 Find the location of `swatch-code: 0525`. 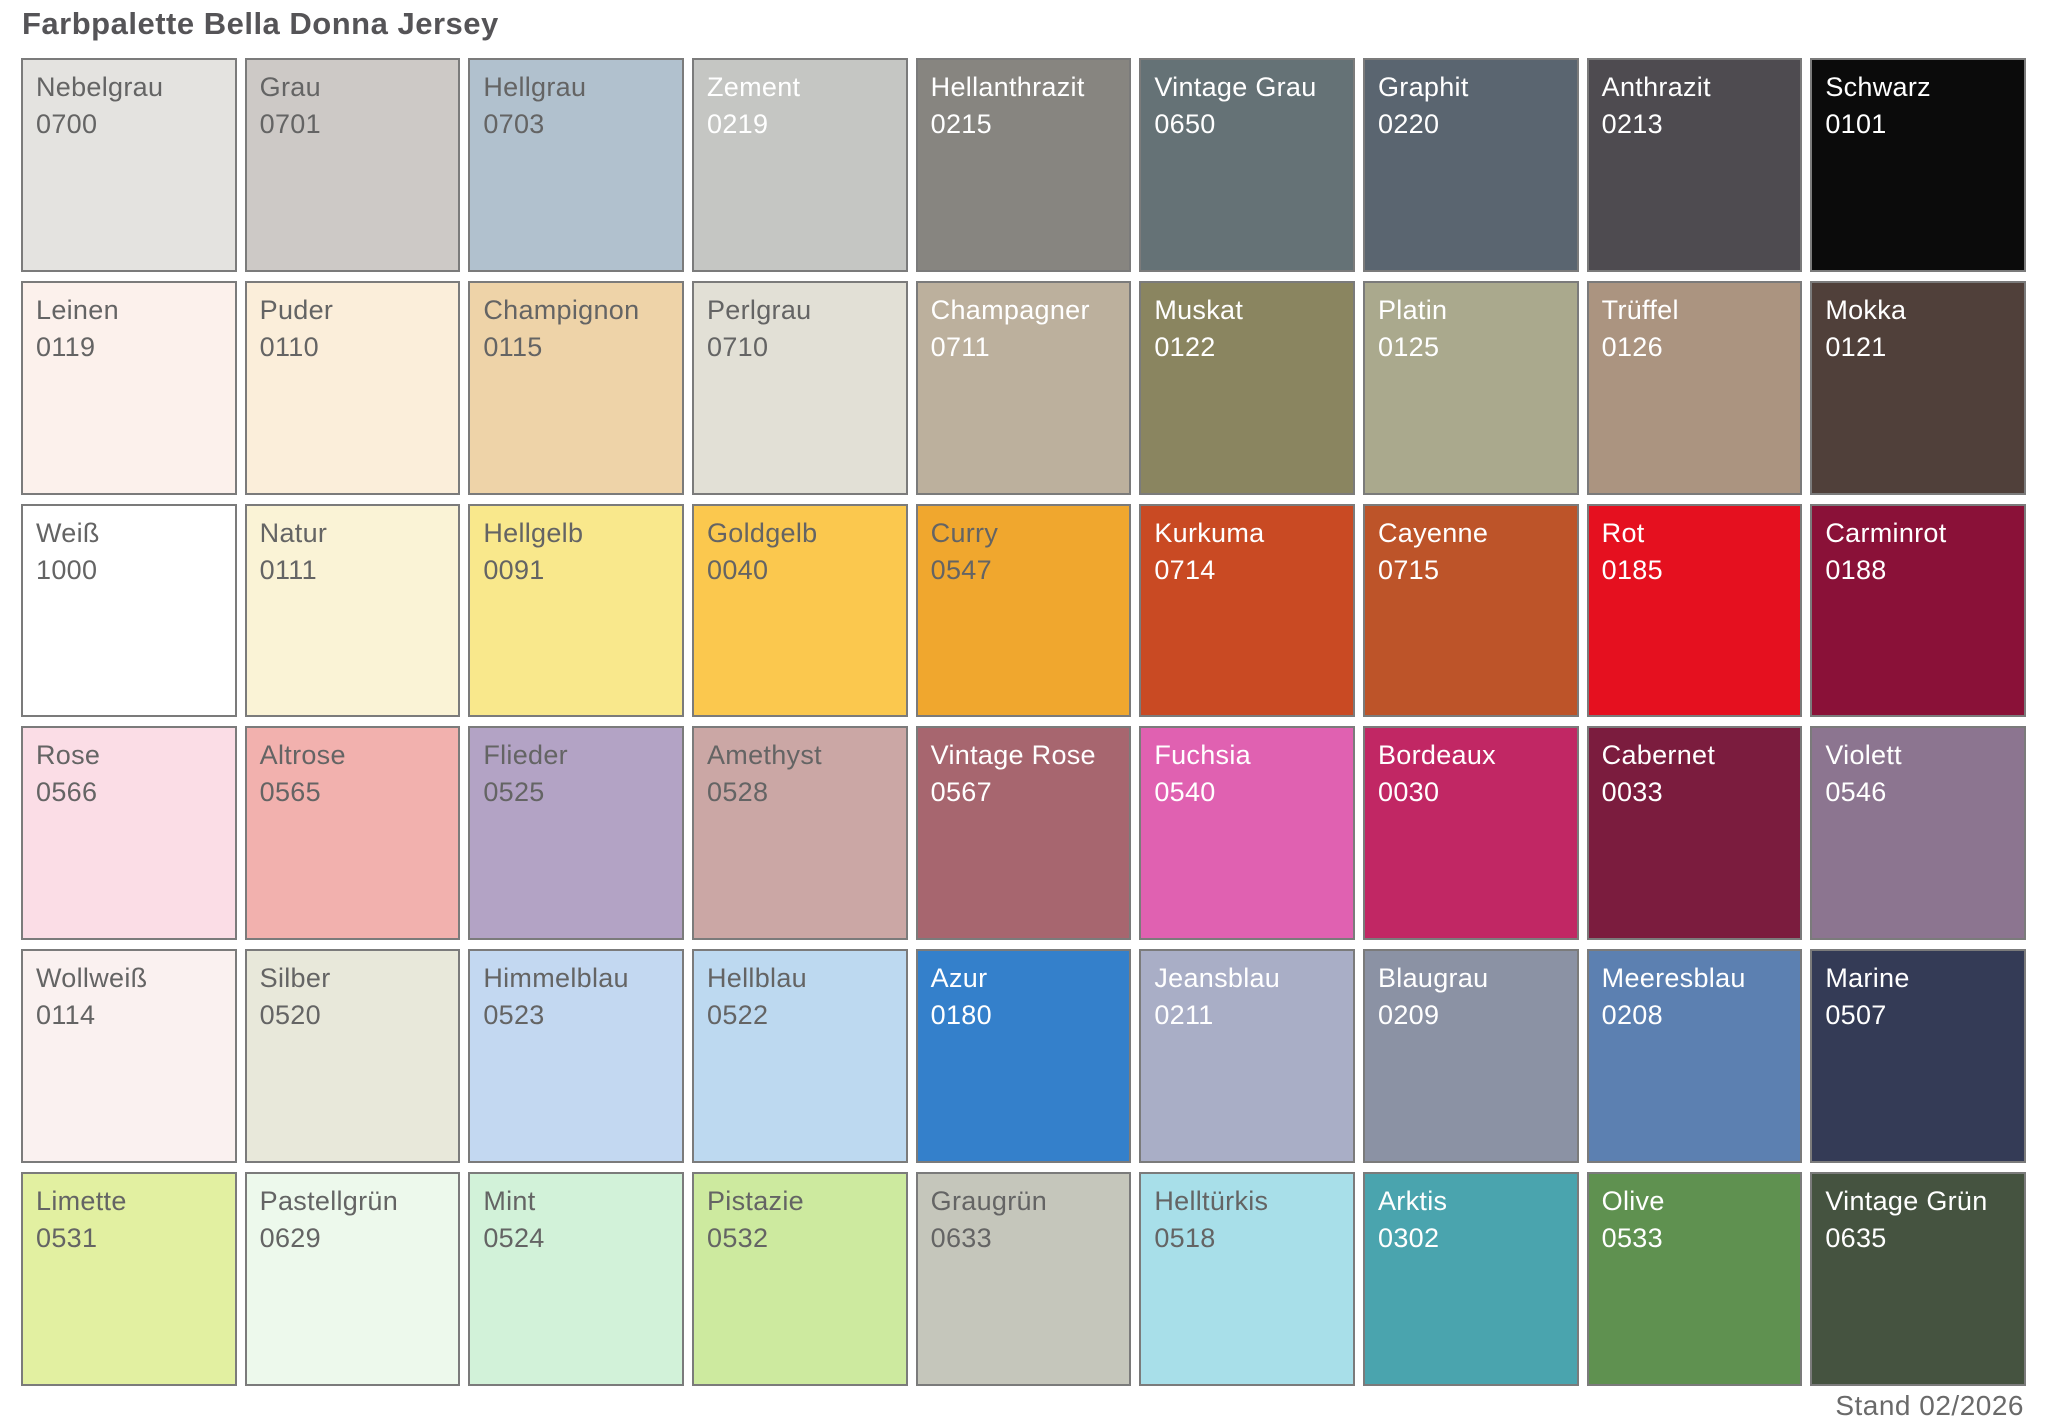

swatch-code: 0525 is located at coordinates (514, 792).